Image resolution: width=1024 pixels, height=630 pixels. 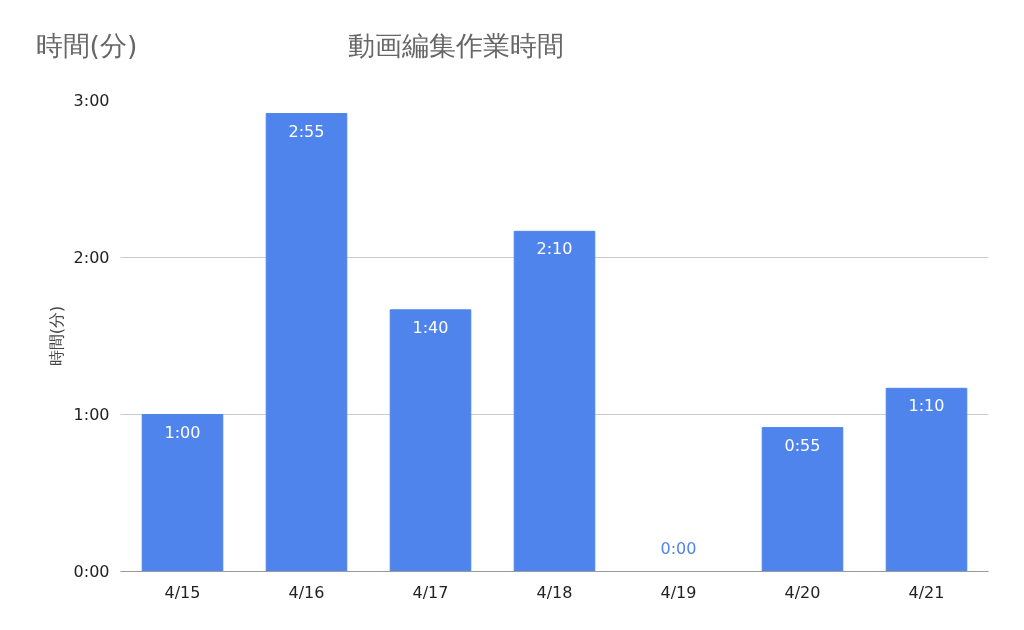 I want to click on data-label: 1:10, so click(x=926, y=406).